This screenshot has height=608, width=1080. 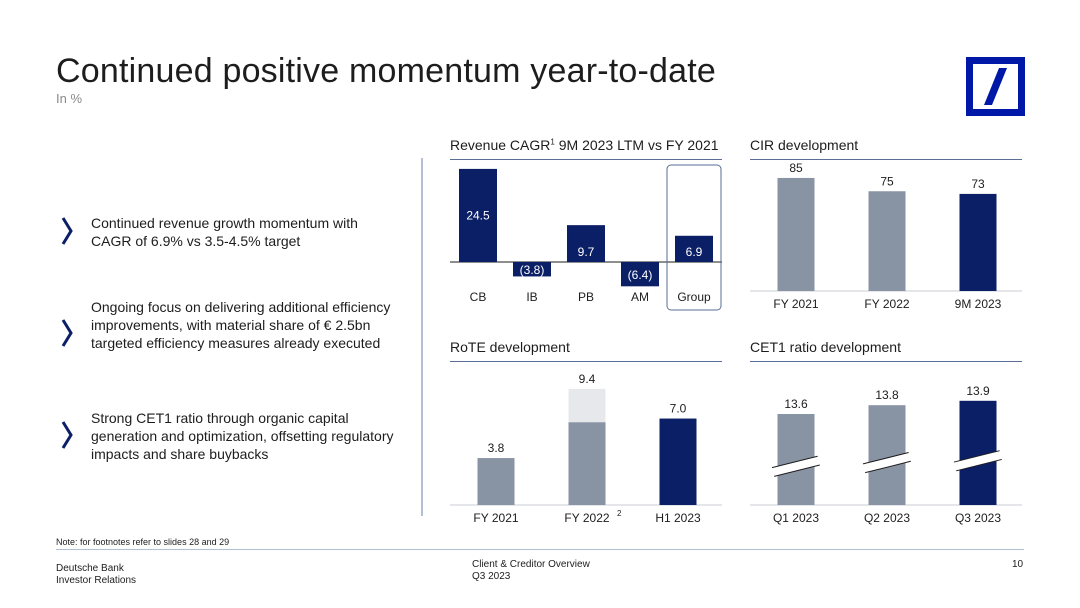 I want to click on category-label: Q3 2023, so click(x=978, y=518).